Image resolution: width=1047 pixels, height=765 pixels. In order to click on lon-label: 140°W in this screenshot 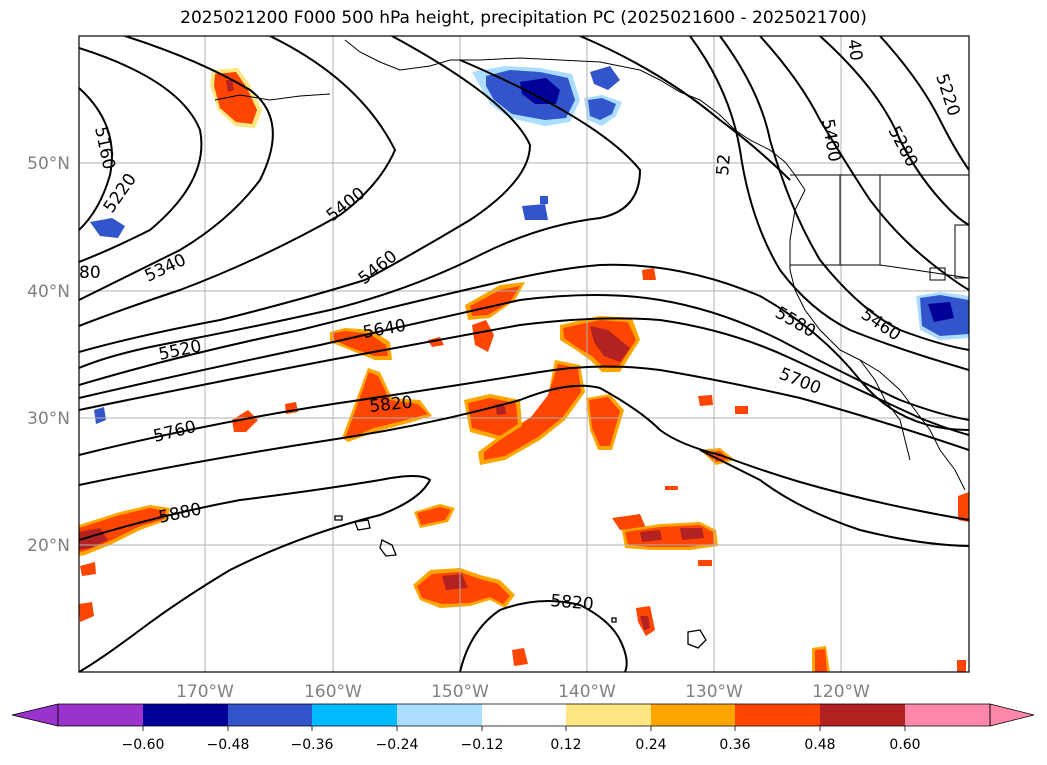, I will do `click(587, 692)`.